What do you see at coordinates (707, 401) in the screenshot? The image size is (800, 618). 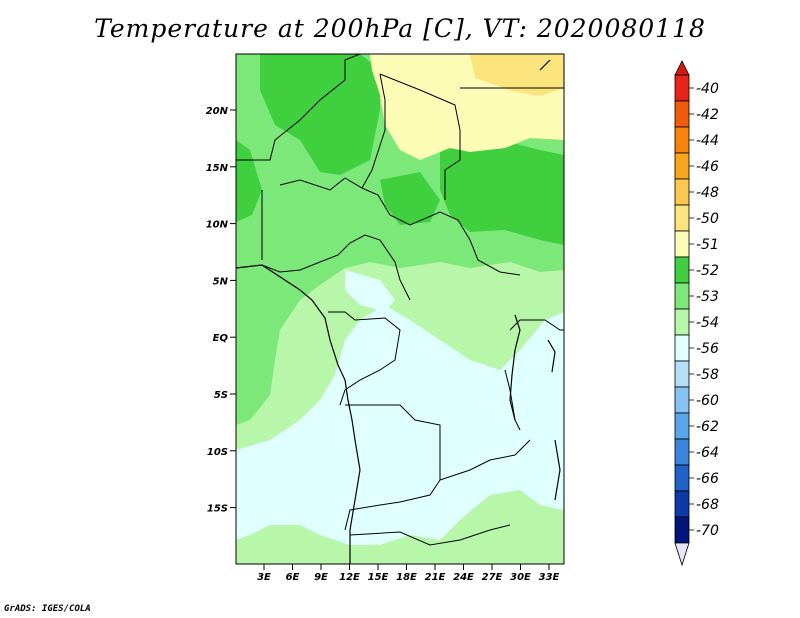 I see `legend-label: -60` at bounding box center [707, 401].